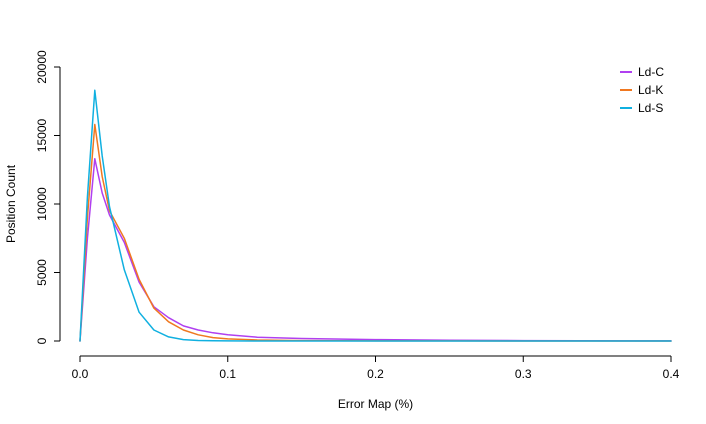 The height and width of the screenshot is (424, 706). What do you see at coordinates (650, 90) in the screenshot?
I see `legend-label: Ld-K` at bounding box center [650, 90].